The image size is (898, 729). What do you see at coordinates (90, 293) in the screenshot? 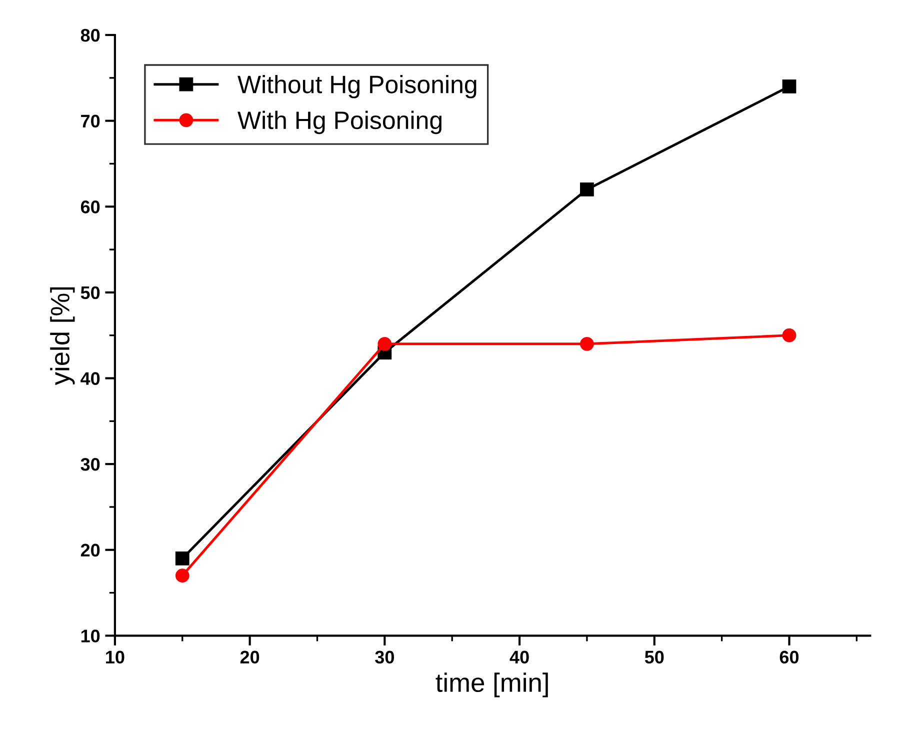
I see `y-tick-label: 50` at bounding box center [90, 293].